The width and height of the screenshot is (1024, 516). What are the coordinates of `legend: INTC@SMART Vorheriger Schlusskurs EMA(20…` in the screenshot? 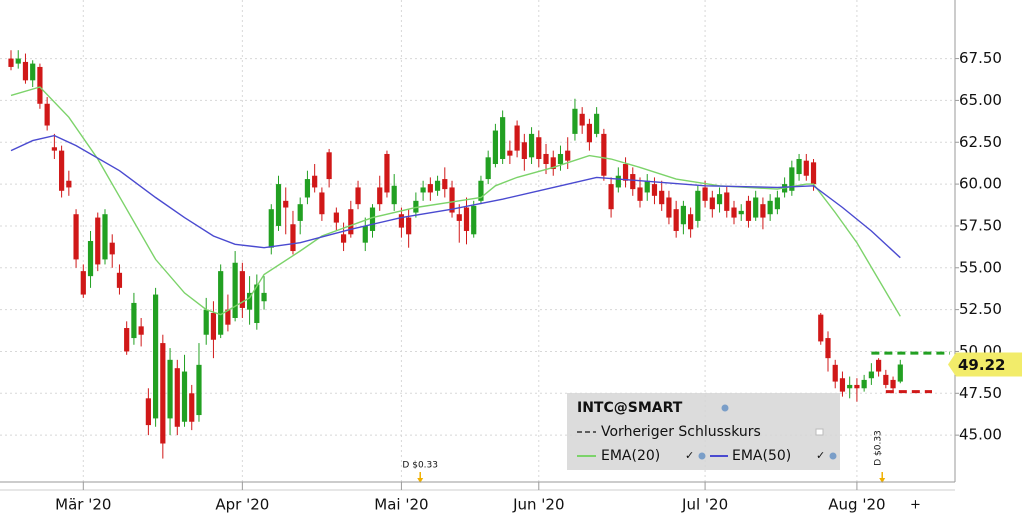 It's located at (703, 431).